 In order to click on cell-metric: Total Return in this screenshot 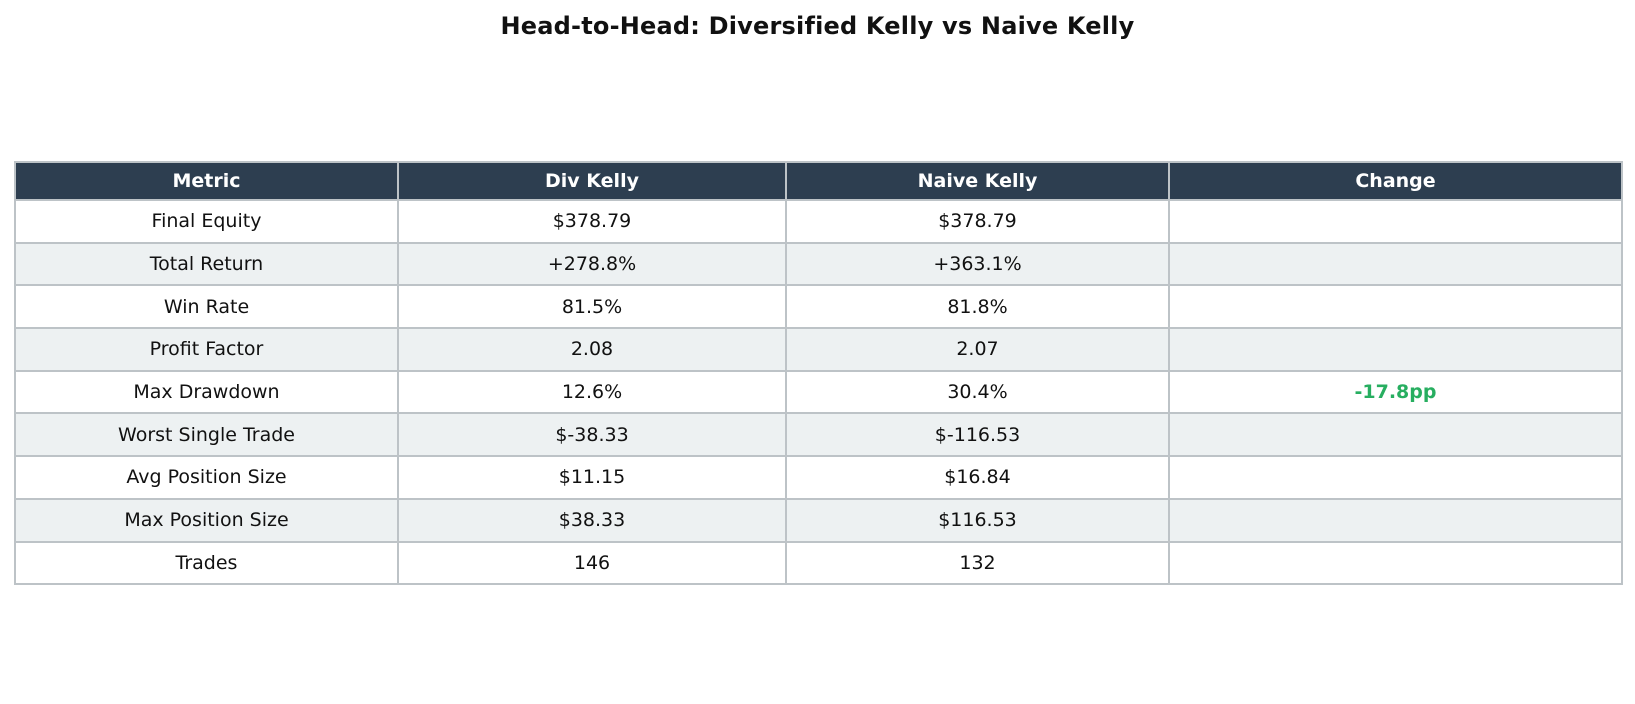, I will do `click(206, 264)`.